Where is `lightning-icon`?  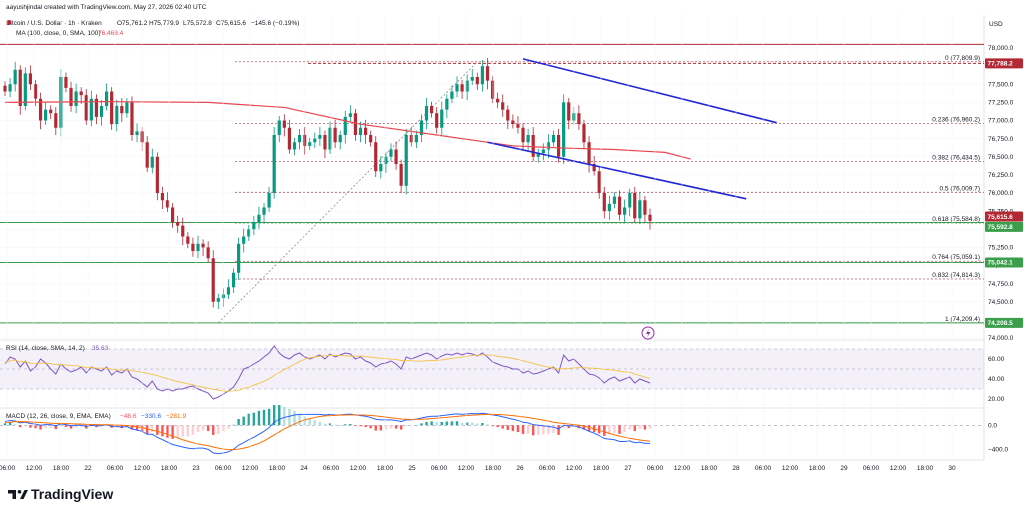
lightning-icon is located at coordinates (648, 333).